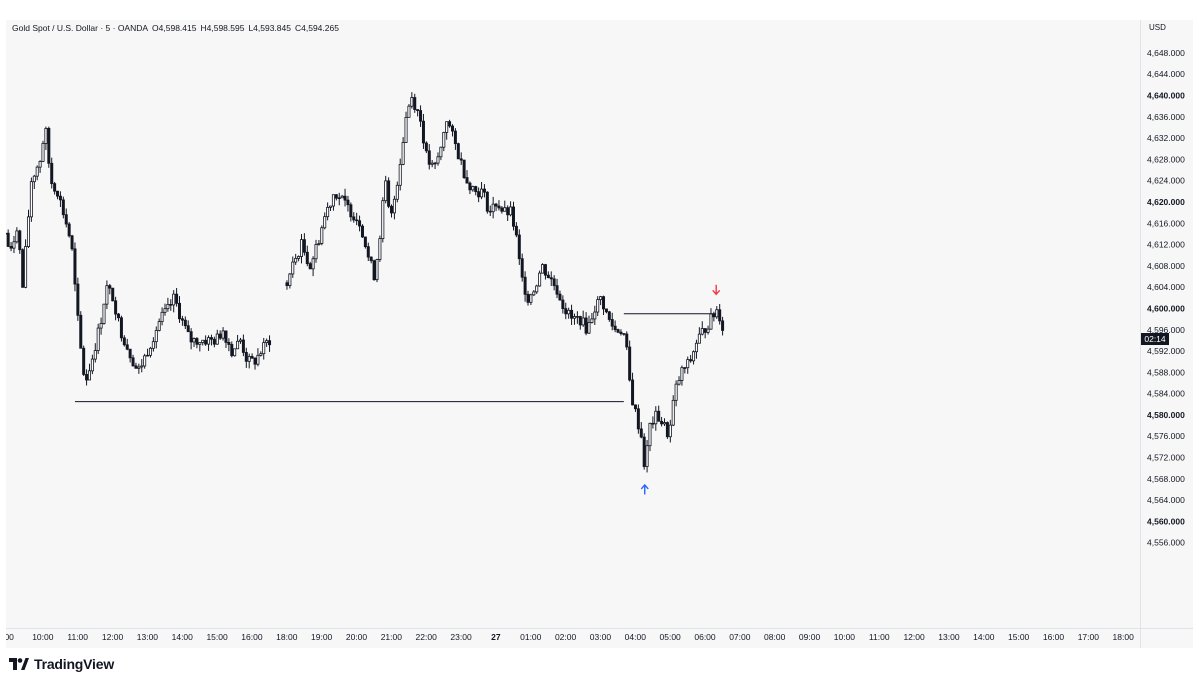 This screenshot has width=1199, height=685. What do you see at coordinates (1166, 372) in the screenshot?
I see `price-tick-label: 4,588.000` at bounding box center [1166, 372].